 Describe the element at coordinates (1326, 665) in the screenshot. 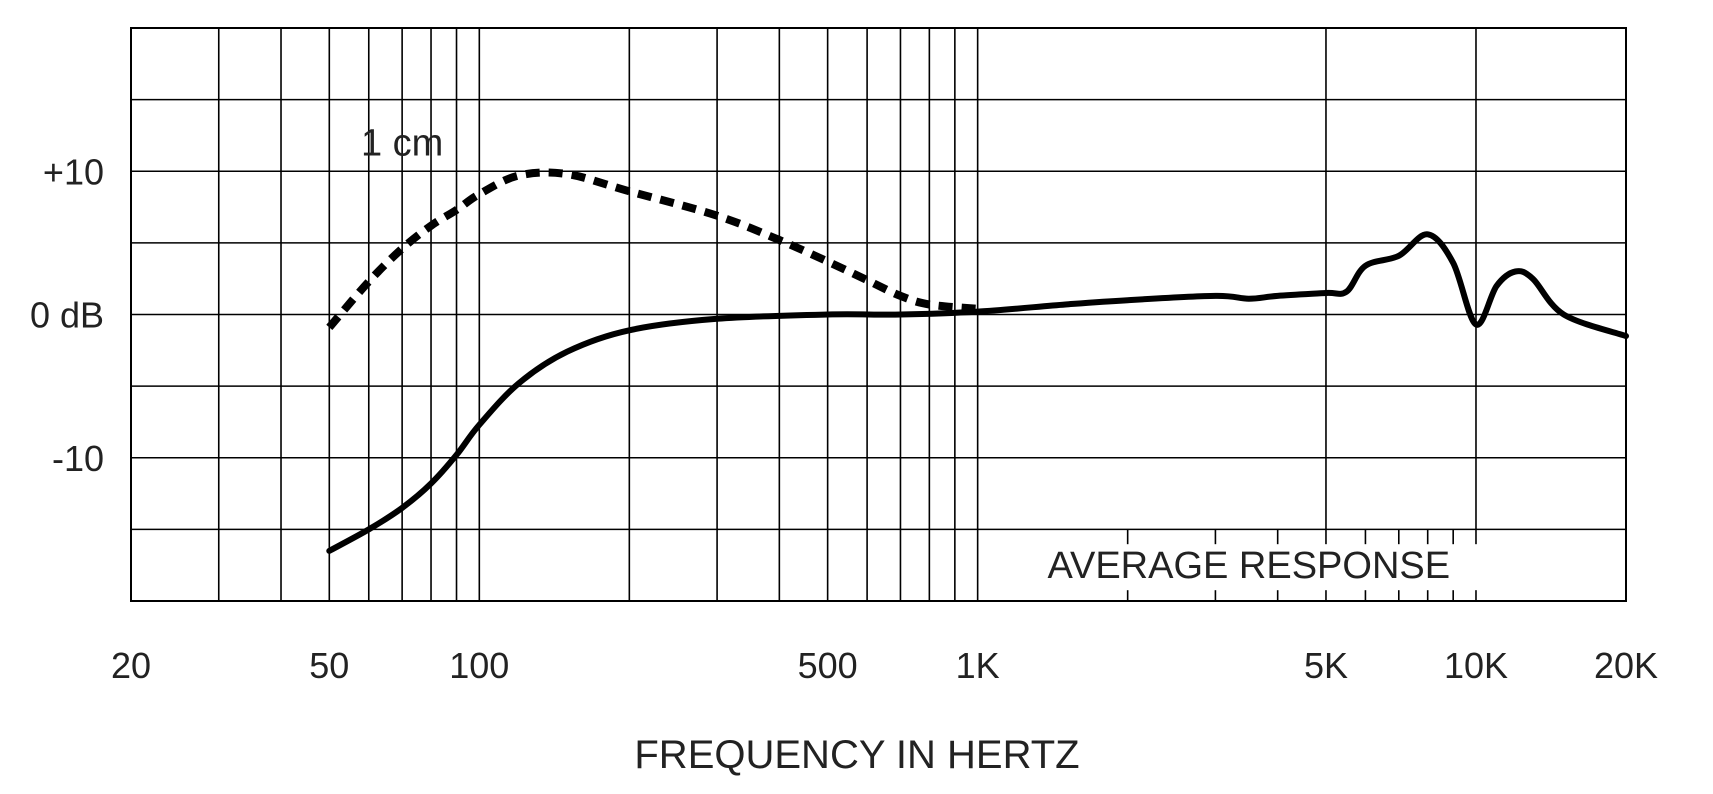

I see `x-tick-label: 5K` at that location.